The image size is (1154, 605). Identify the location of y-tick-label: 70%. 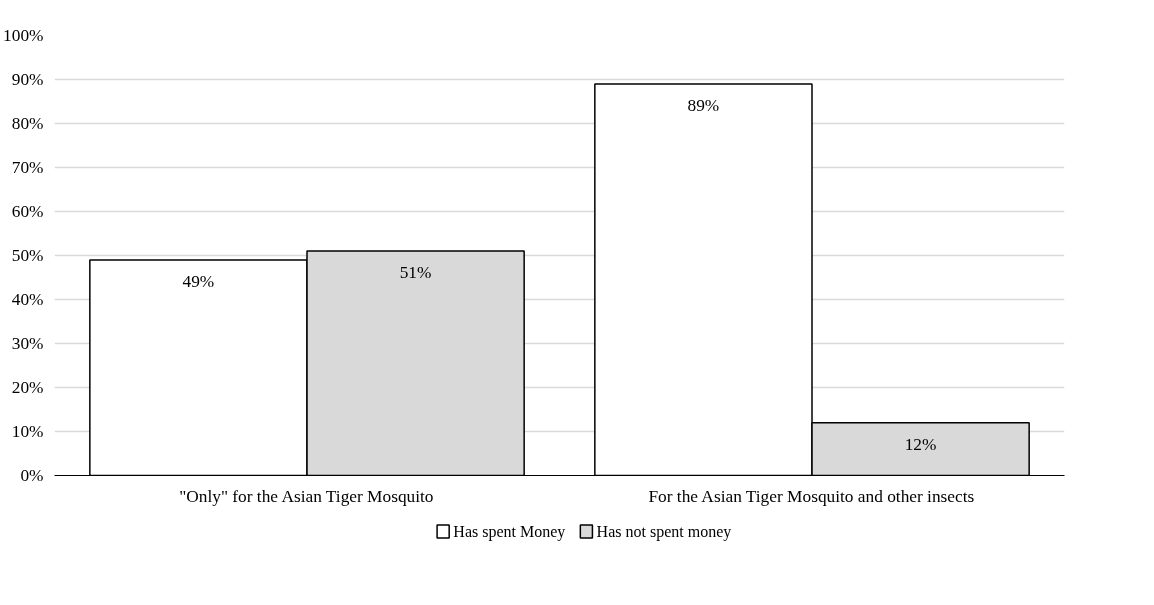
(27, 167).